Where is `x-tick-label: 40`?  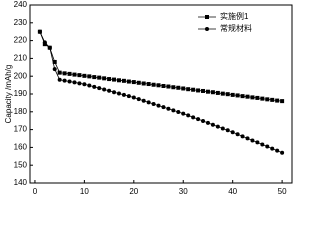
x-tick-label: 40 is located at coordinates (232, 191).